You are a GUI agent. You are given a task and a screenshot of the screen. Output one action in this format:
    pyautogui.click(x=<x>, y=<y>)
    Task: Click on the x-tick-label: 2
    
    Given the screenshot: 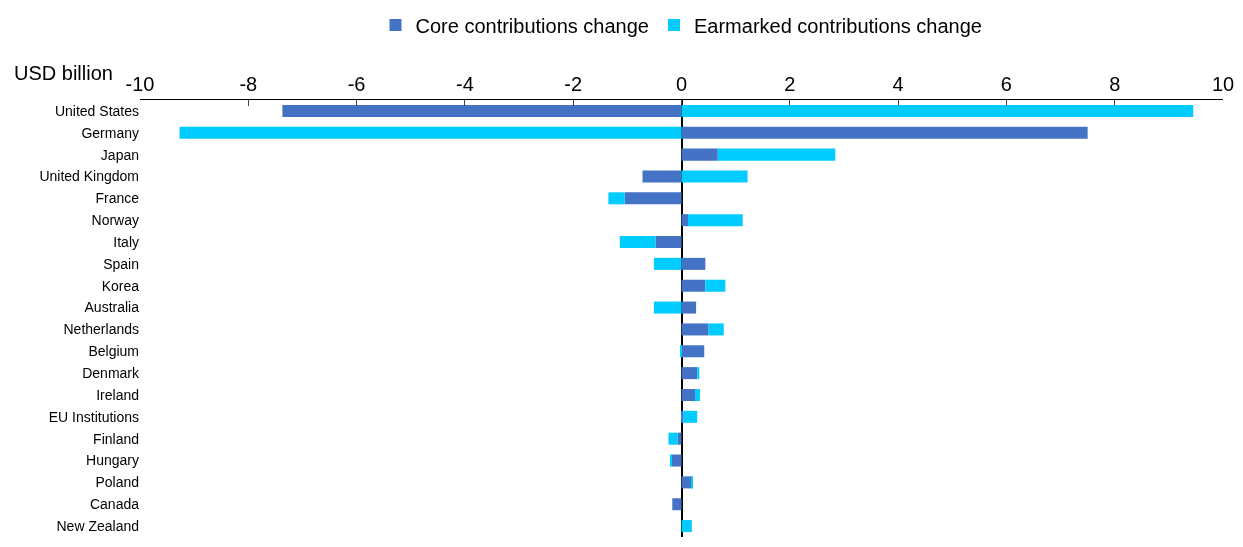 What is the action you would take?
    pyautogui.click(x=790, y=84)
    